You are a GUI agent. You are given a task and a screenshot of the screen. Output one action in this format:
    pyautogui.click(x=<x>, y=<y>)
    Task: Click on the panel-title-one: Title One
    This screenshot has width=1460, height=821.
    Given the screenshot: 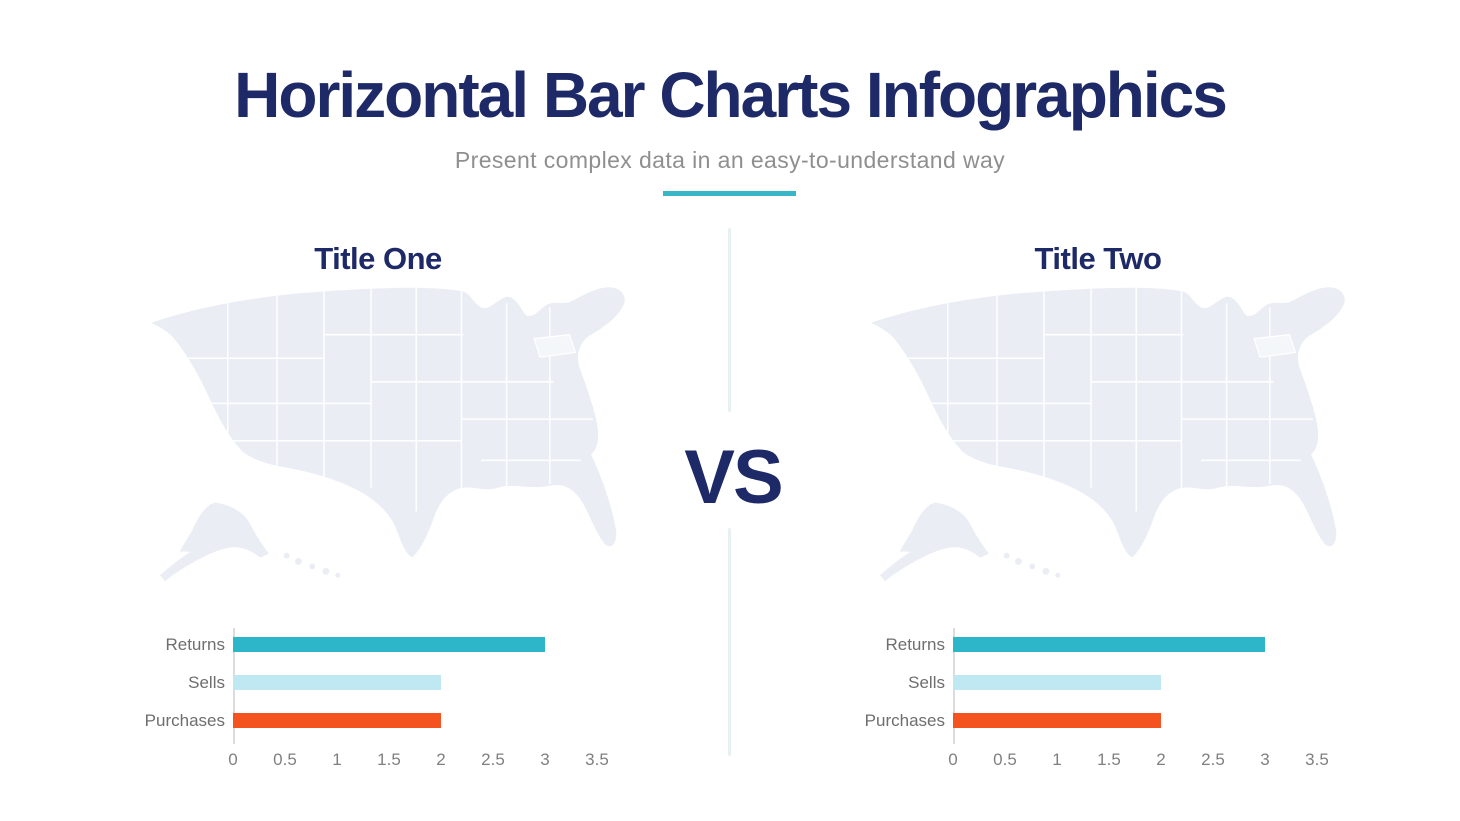 What is the action you would take?
    pyautogui.click(x=378, y=258)
    